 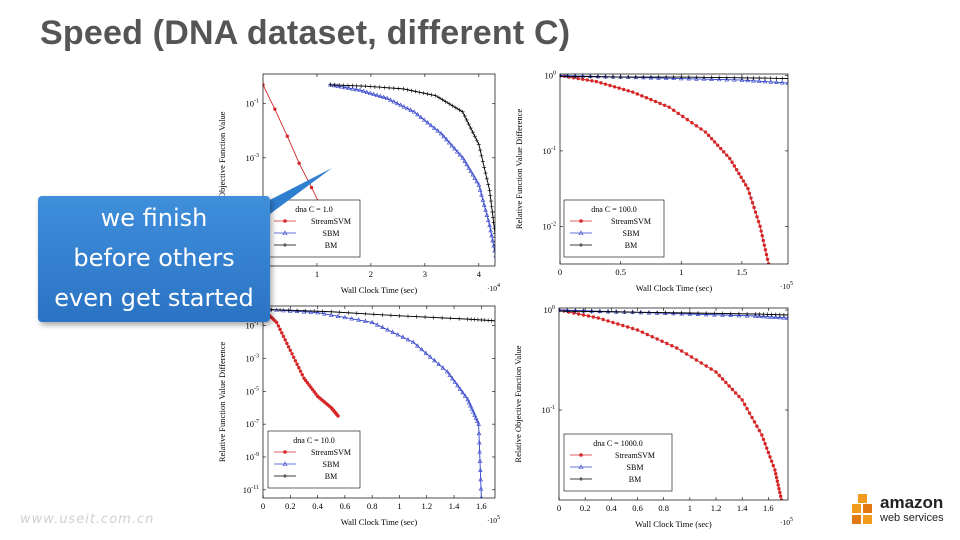 I want to click on callout-box: we finish before others even get started, so click(x=154, y=259).